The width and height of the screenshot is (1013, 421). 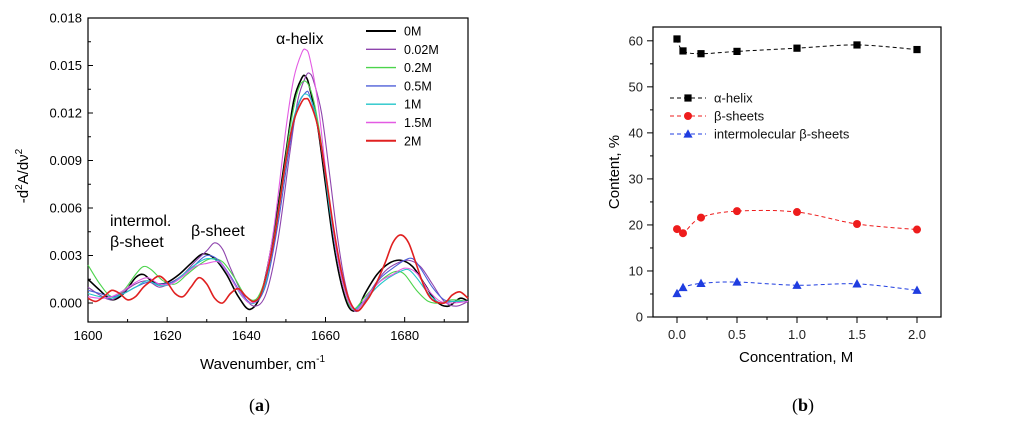 I want to click on annotation-intermol-beta-sheet: β-sheet, so click(x=137, y=242).